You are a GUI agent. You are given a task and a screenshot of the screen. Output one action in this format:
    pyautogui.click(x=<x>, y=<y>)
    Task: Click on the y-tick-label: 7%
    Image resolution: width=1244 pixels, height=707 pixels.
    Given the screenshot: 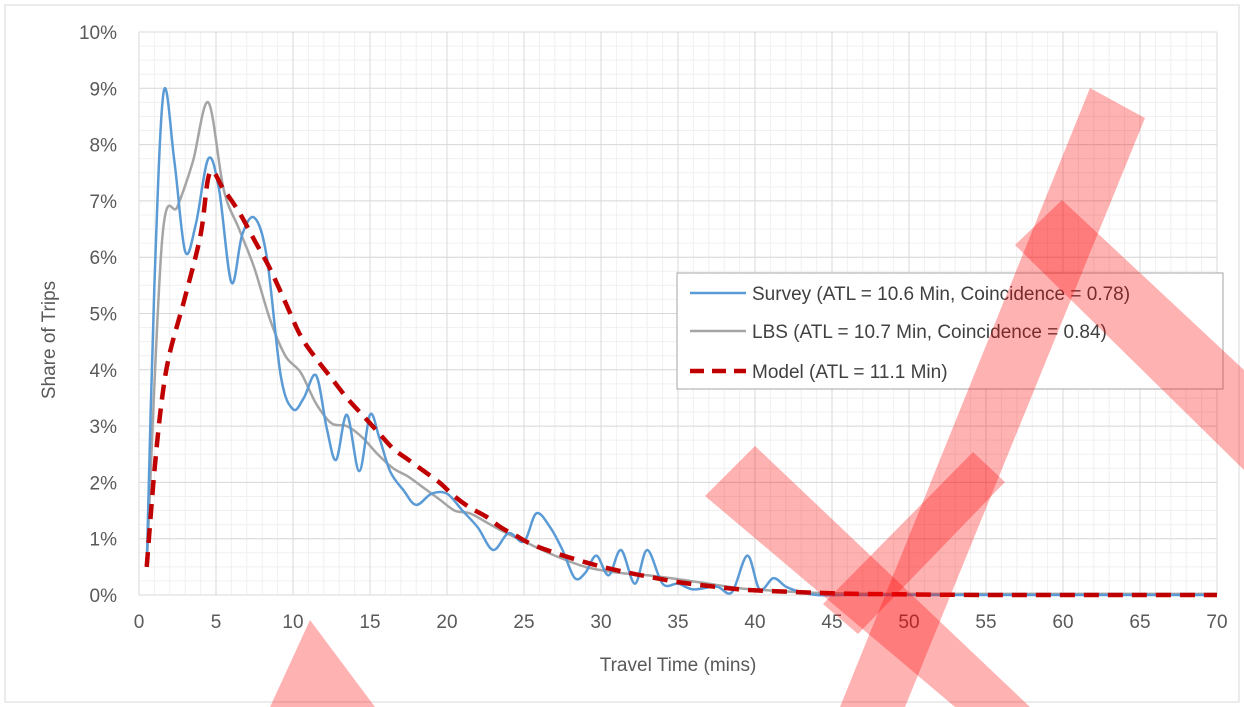 What is the action you would take?
    pyautogui.click(x=104, y=202)
    